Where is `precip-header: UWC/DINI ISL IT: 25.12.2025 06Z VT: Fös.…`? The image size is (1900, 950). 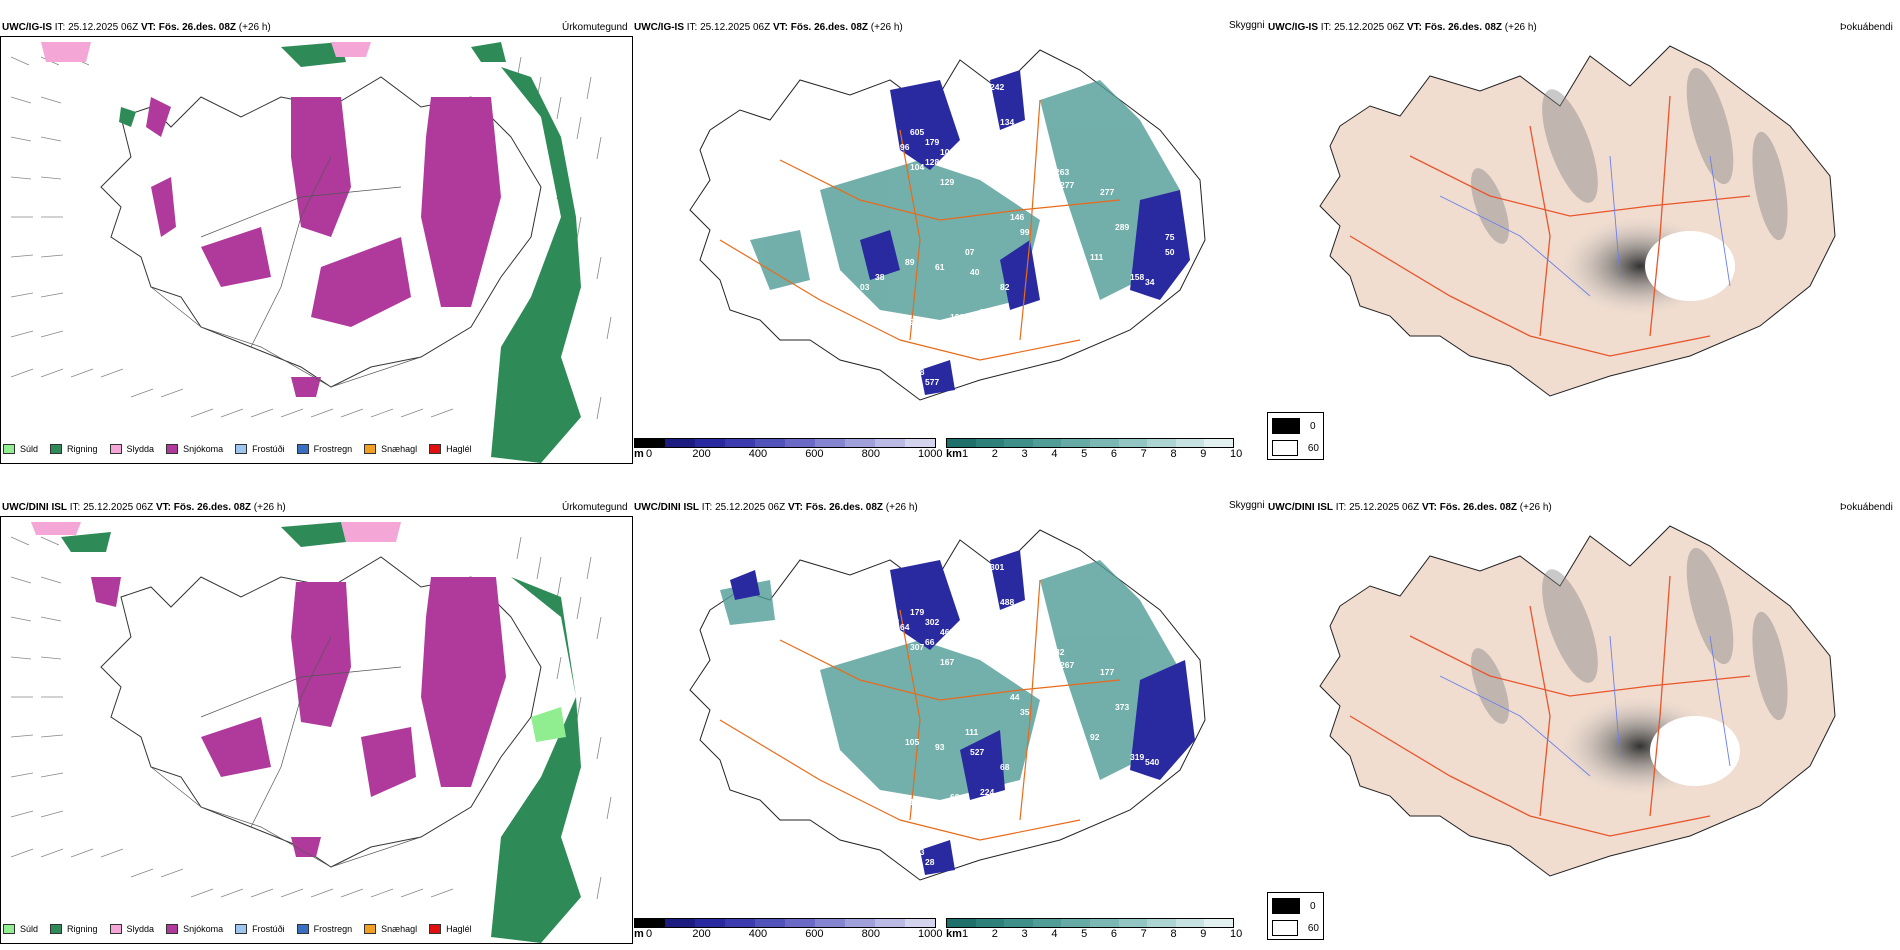
precip-header: UWC/DINI ISL IT: 25.12.2025 06Z VT: Fös.… is located at coordinates (144, 507).